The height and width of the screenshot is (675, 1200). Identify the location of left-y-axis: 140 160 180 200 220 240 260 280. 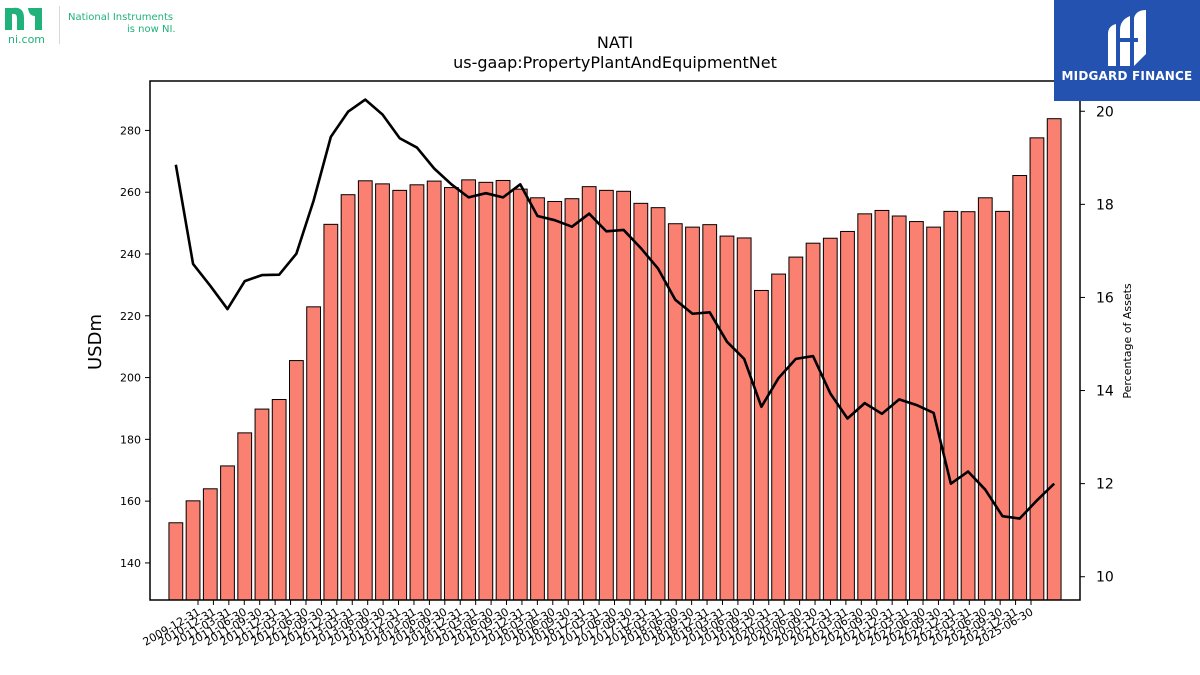
(135, 347).